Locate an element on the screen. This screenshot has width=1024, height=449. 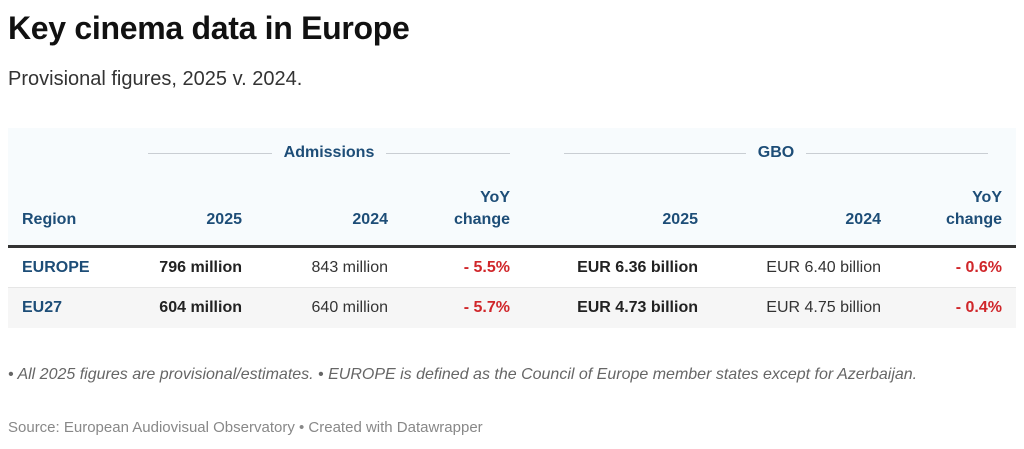
gbo-2025-cell: EUR 4.73 billion is located at coordinates (637, 307).